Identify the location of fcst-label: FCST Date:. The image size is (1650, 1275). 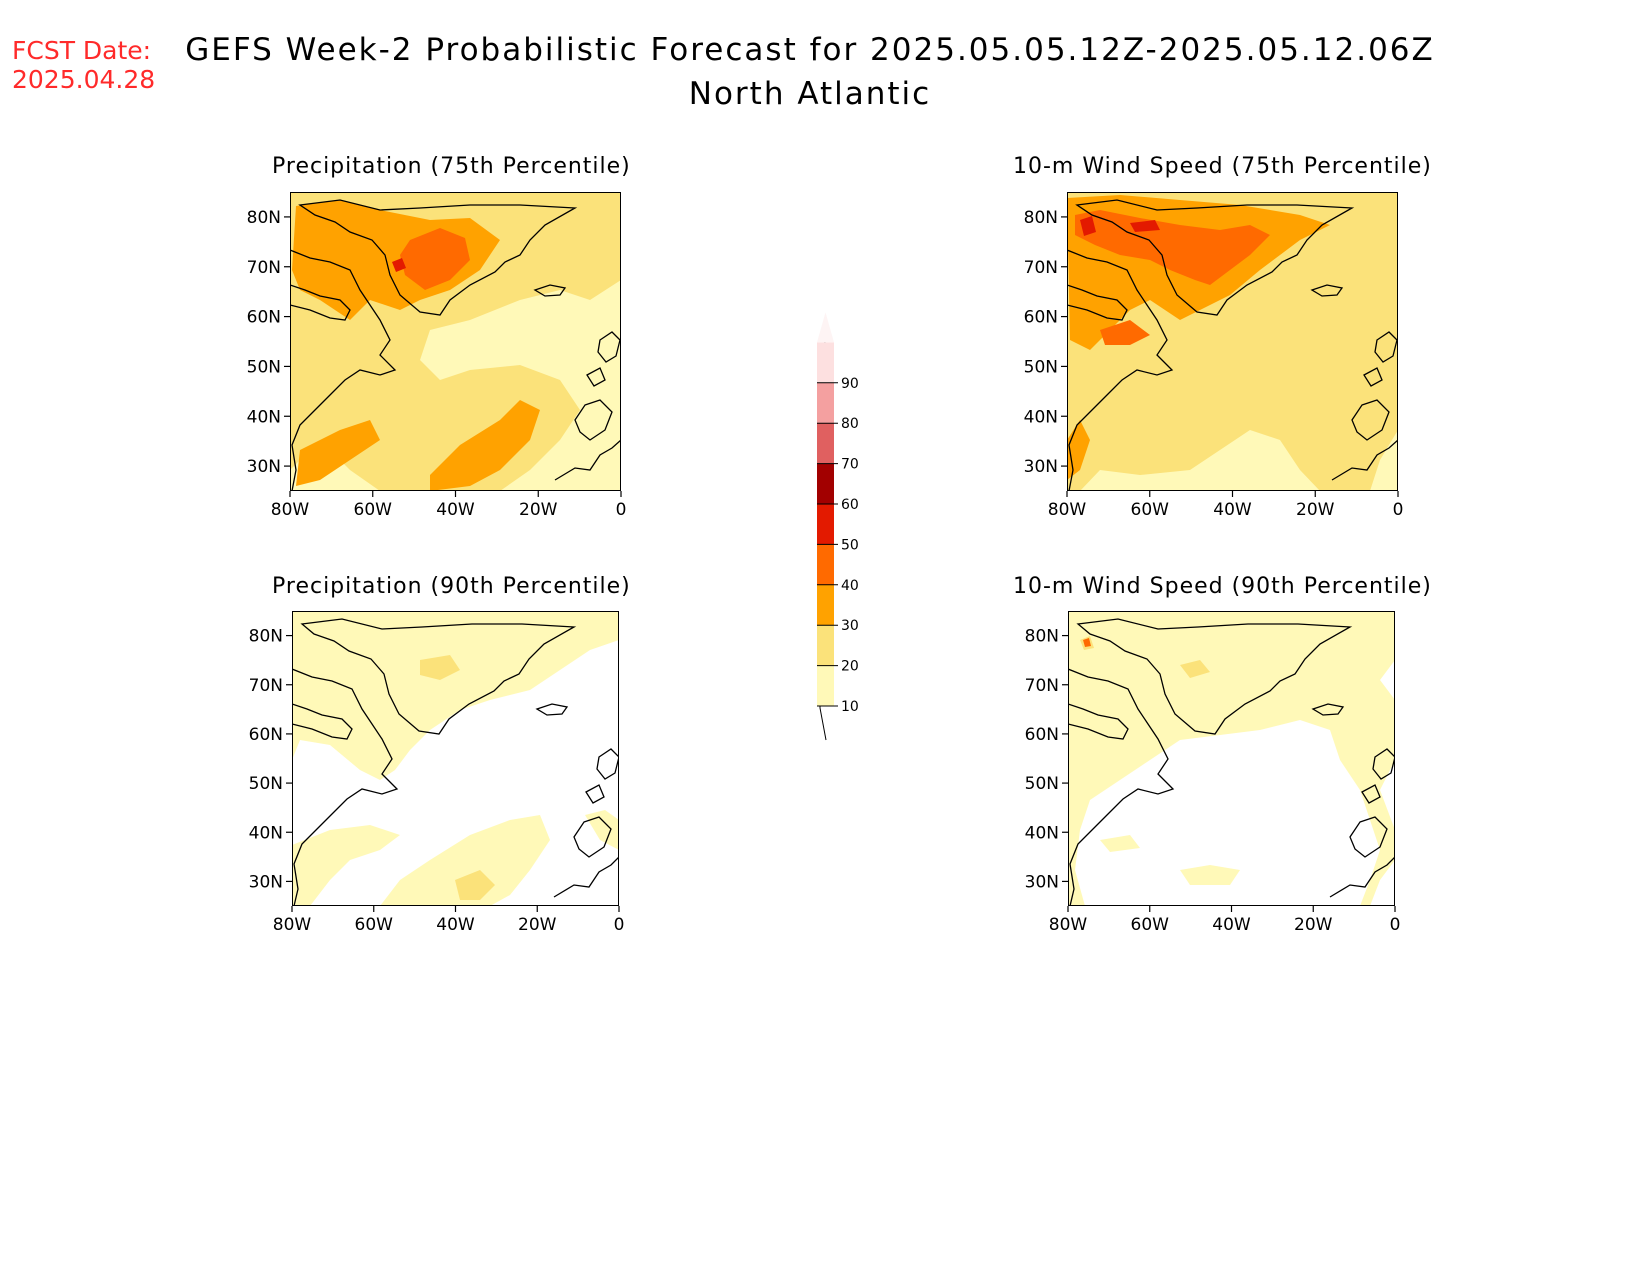
(82, 50).